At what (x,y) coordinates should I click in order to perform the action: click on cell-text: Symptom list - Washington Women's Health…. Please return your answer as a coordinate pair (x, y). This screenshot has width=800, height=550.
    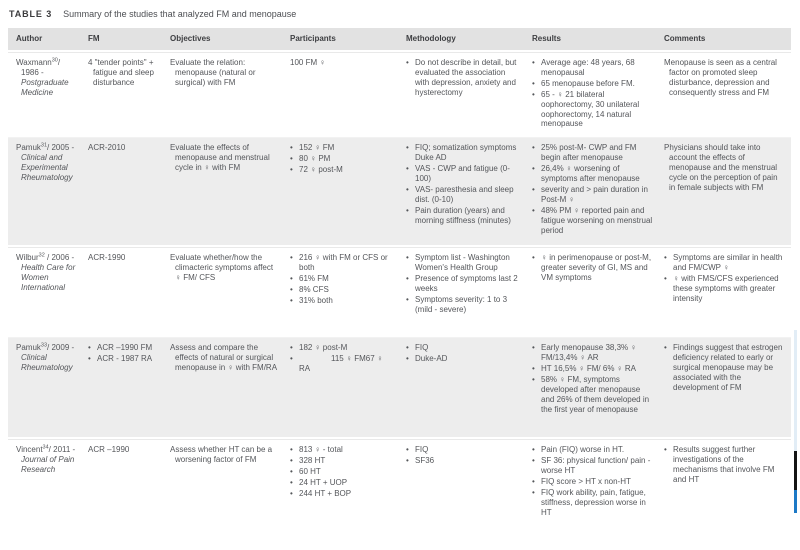
    Looking at the image, I should click on (462, 263).